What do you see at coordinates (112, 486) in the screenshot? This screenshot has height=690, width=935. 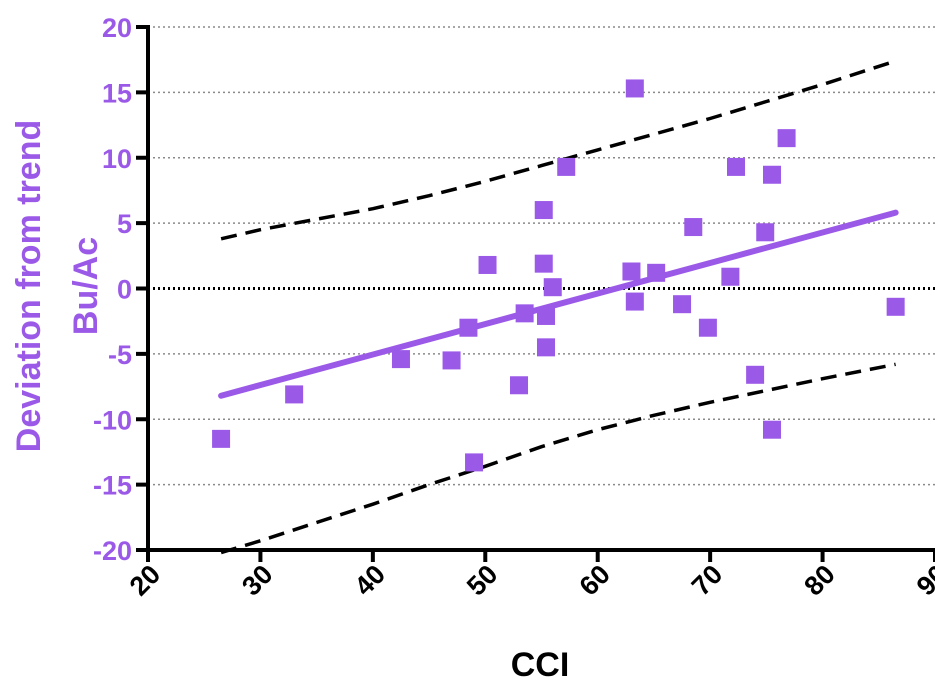 I see `y-tick-label: -15` at bounding box center [112, 486].